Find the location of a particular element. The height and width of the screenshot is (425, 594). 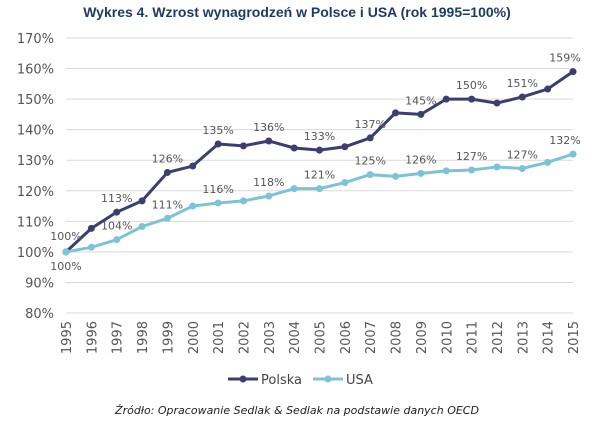

x-tick-label: 2015 is located at coordinates (574, 337).